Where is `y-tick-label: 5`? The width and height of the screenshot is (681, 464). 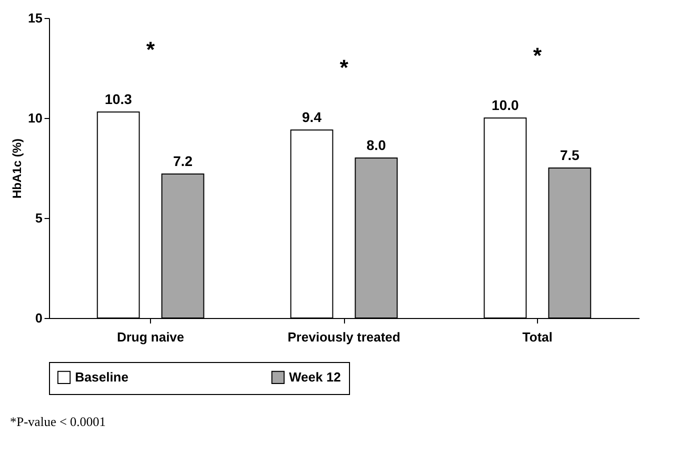
y-tick-label: 5 is located at coordinates (38, 218).